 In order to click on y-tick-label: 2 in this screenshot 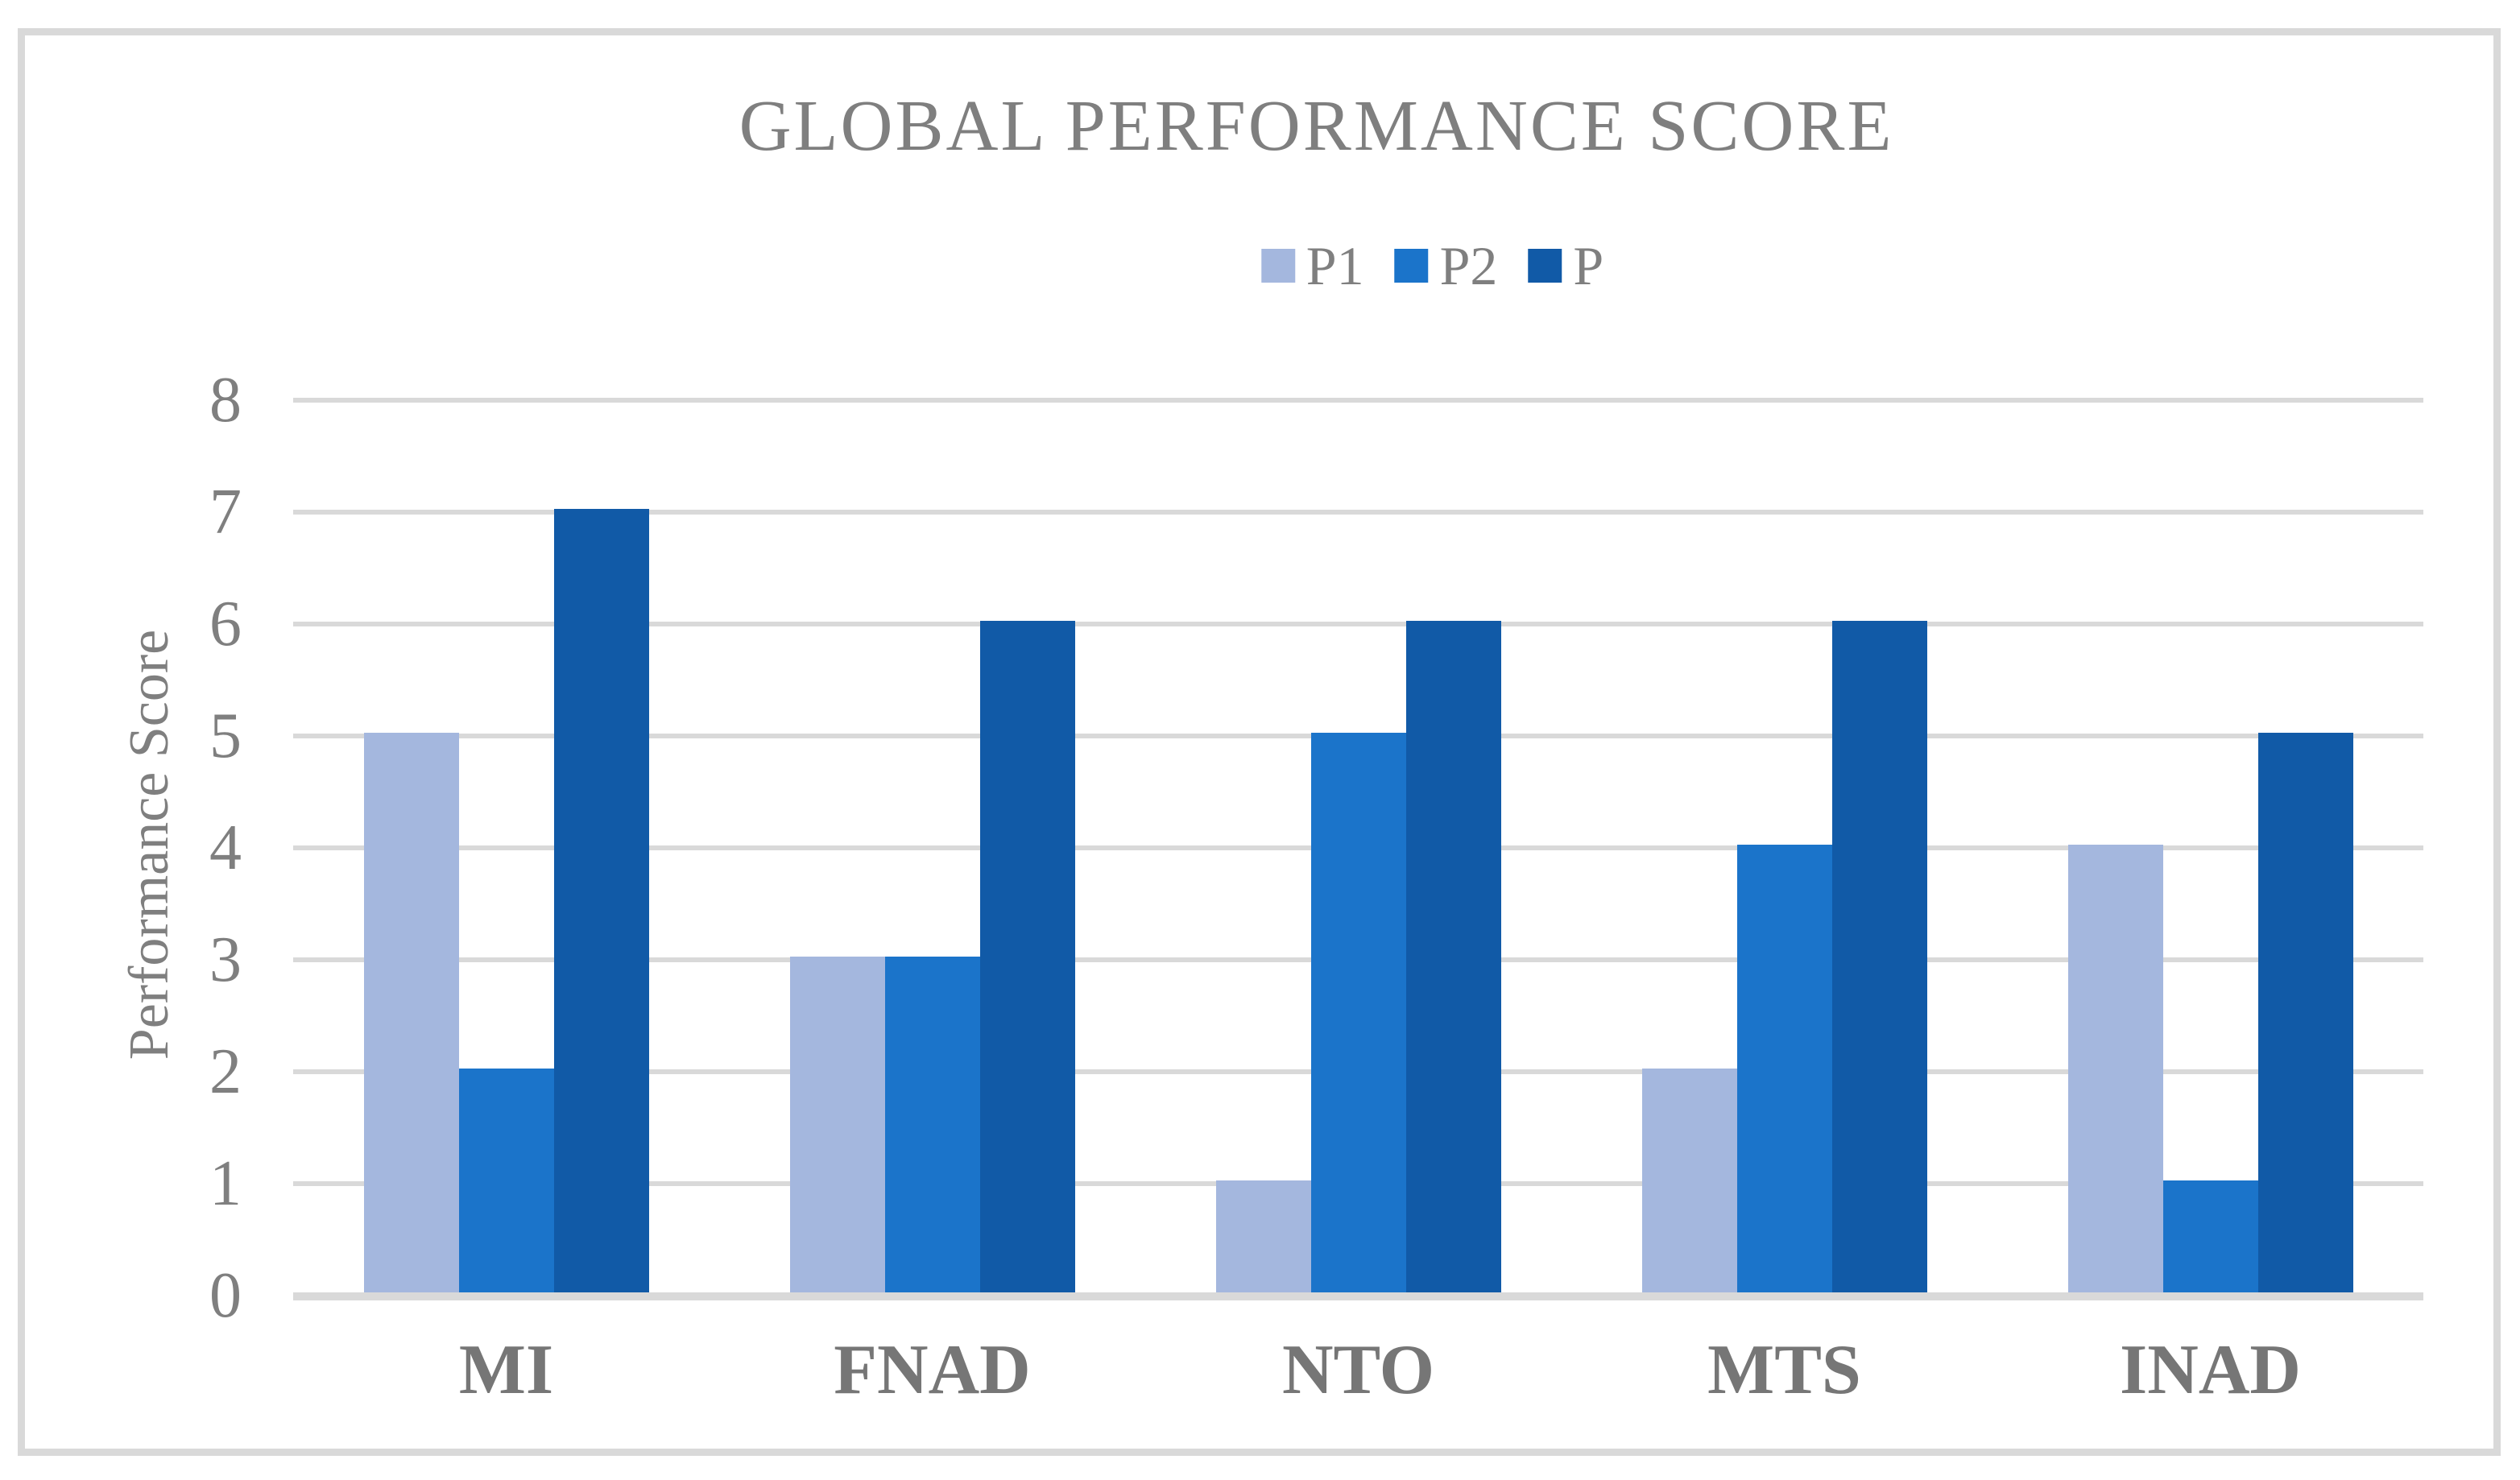, I will do `click(225, 1071)`.